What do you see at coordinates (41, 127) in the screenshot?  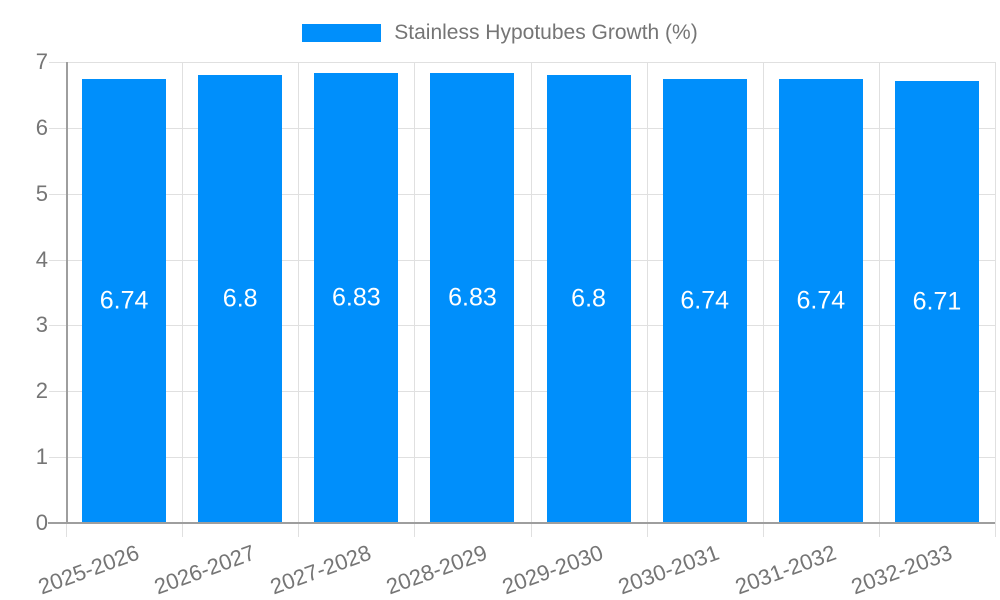 I see `y-tick-label-6: 6` at bounding box center [41, 127].